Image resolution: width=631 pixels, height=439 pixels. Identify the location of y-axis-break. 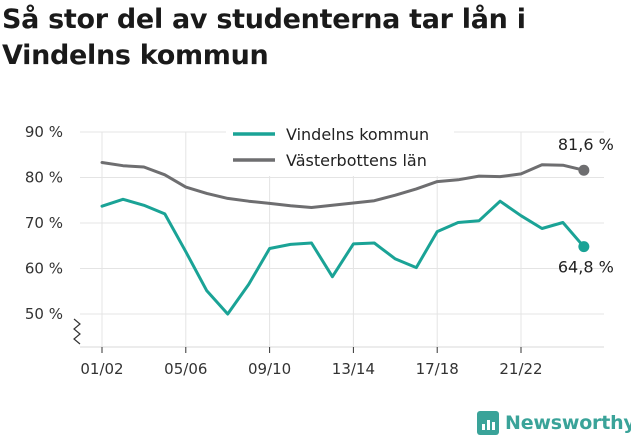
(77, 331).